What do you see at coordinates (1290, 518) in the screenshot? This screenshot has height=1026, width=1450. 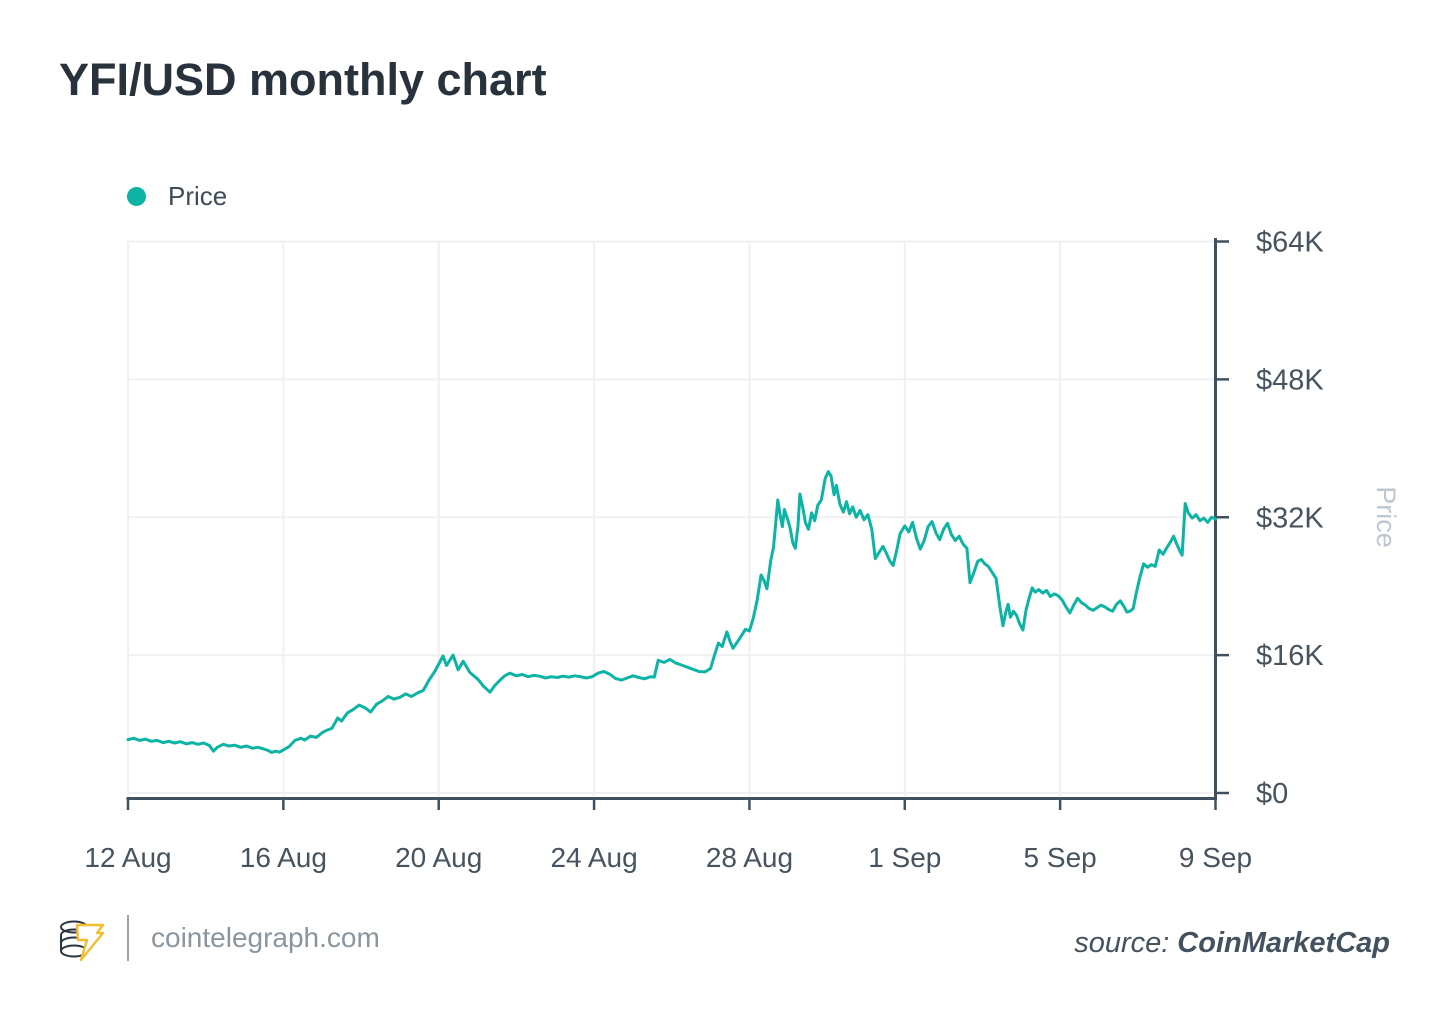 I see `y-tick-label: $32K` at bounding box center [1290, 518].